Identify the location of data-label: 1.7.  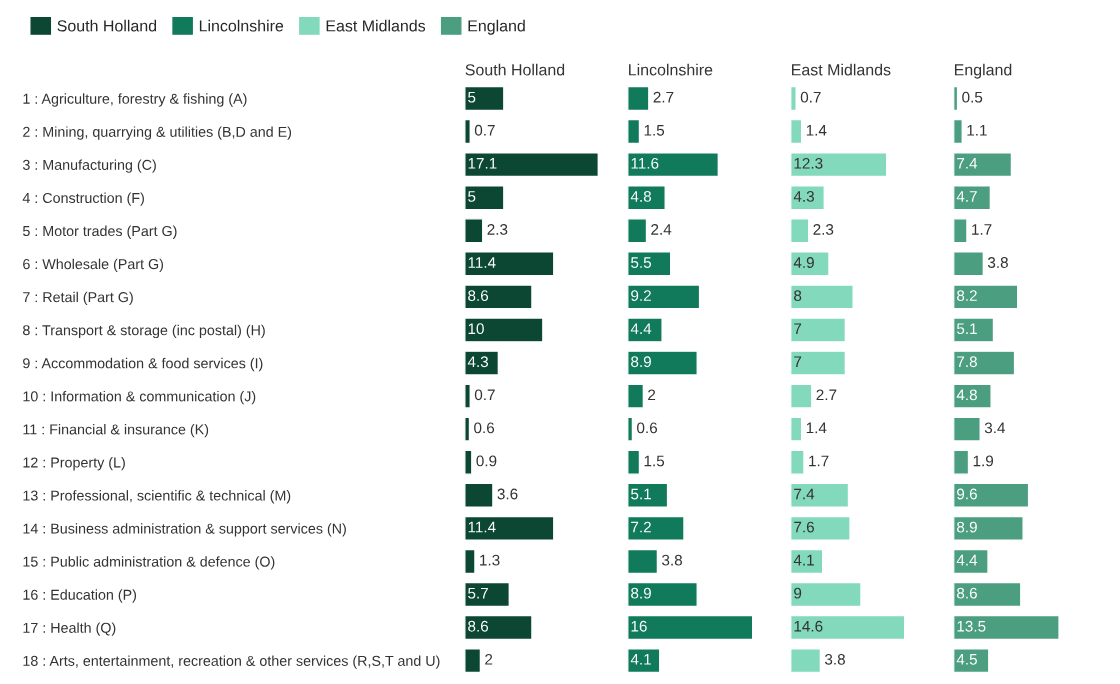
(819, 461).